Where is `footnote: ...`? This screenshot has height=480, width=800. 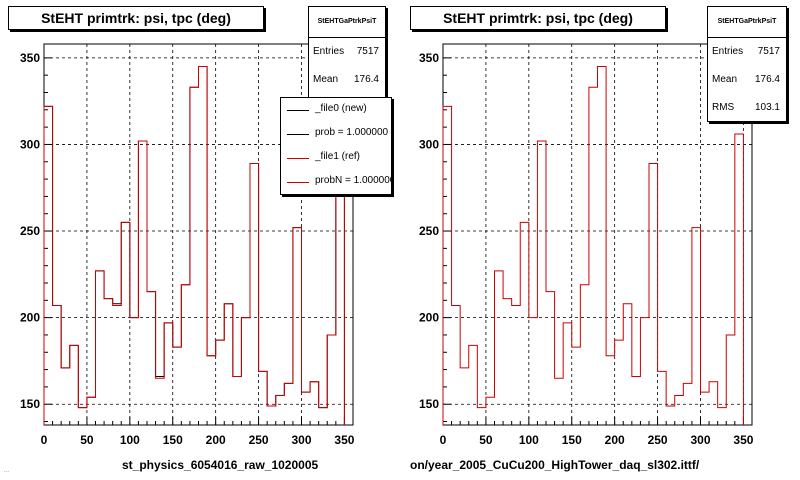 footnote: ... is located at coordinates (7, 471).